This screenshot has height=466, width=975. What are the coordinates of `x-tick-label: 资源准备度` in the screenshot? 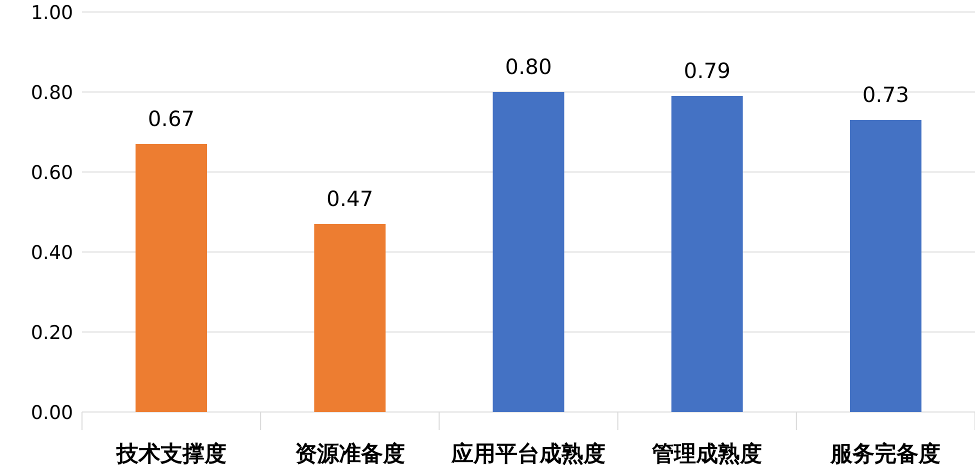 It's located at (349, 453).